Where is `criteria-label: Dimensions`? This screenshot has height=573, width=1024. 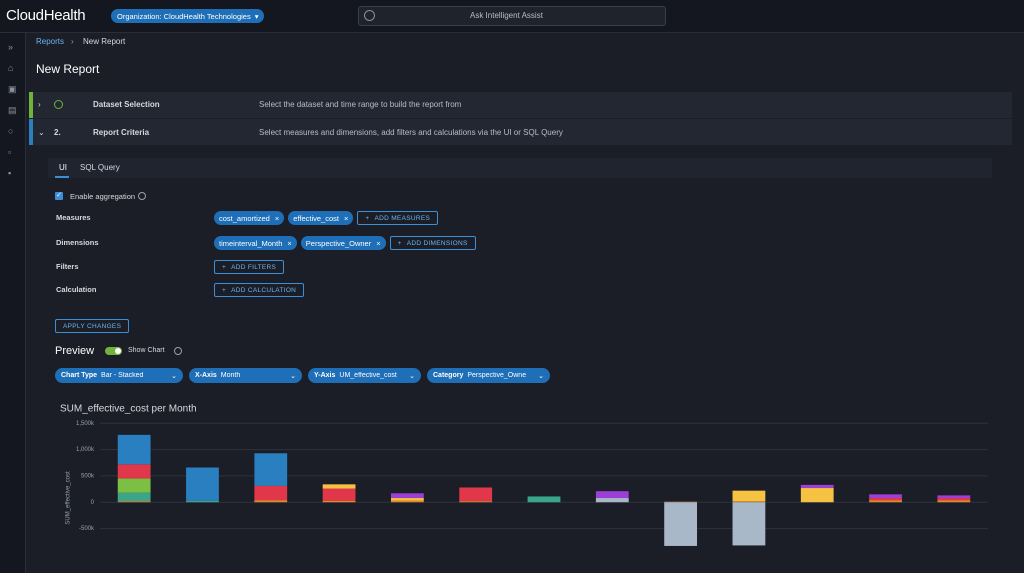
criteria-label: Dimensions is located at coordinates (77, 242).